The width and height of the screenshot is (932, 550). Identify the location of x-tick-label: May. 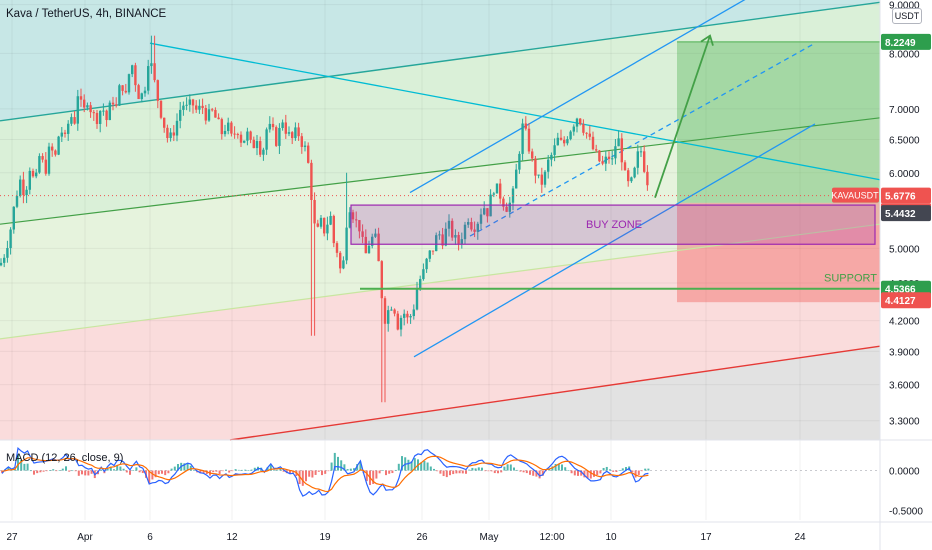
(489, 537).